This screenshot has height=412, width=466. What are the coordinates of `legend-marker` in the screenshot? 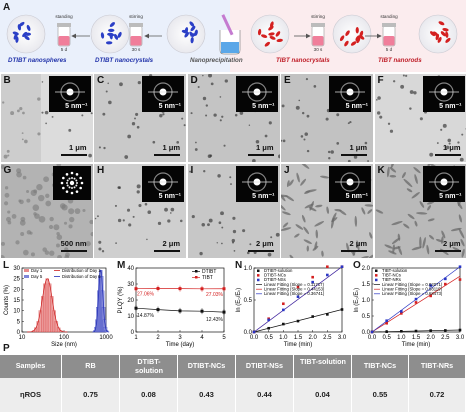 It's located at (258, 270).